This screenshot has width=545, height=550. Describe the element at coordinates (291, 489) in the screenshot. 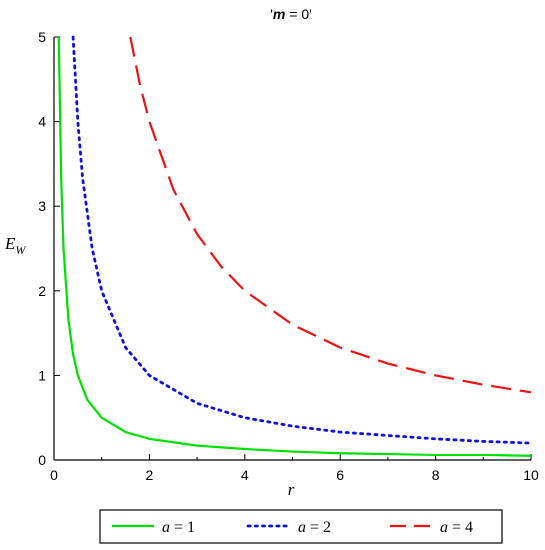

I see `x-axis-label: r` at that location.